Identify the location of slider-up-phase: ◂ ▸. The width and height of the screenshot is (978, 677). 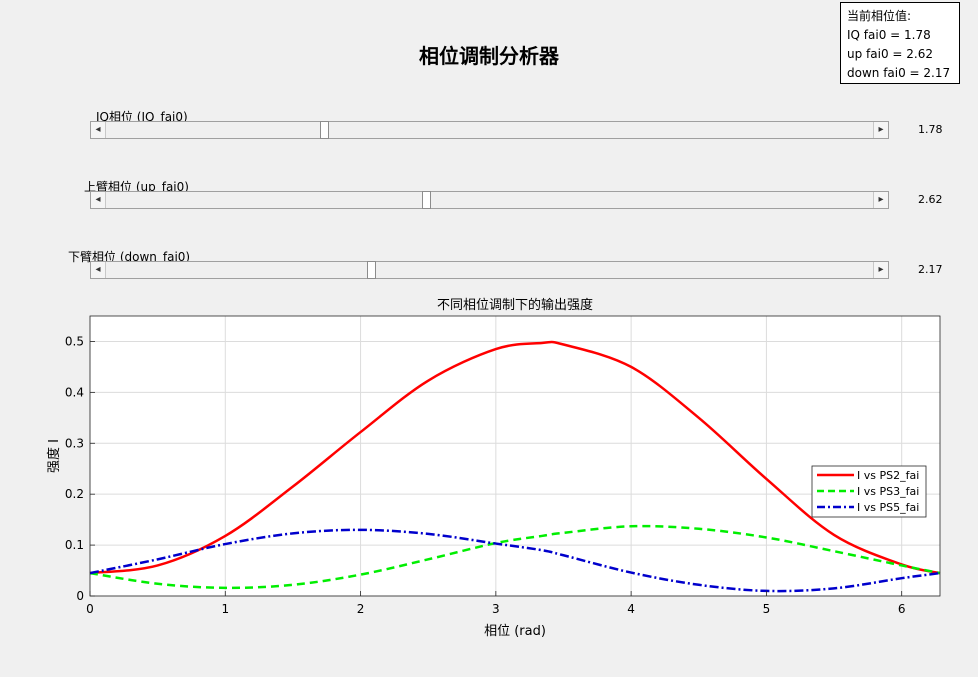
(489, 200).